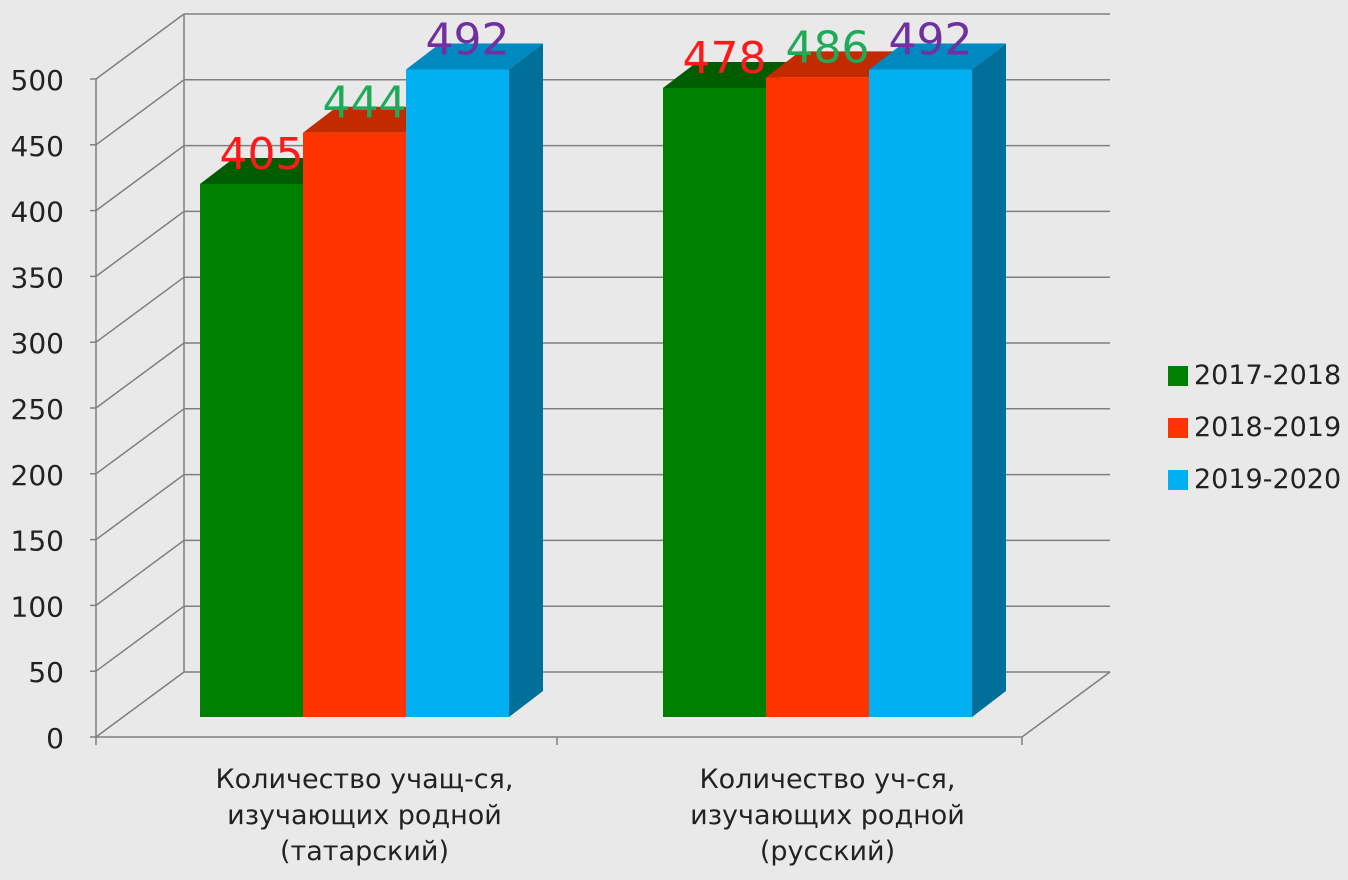 Image resolution: width=1348 pixels, height=880 pixels. I want to click on floor-right-edge, so click(1066, 704).